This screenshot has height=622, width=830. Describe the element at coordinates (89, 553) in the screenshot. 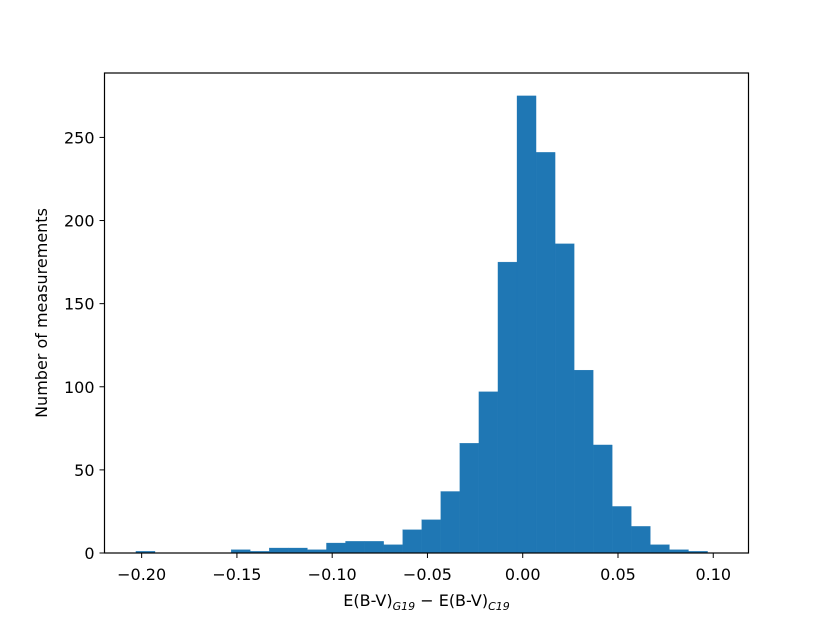

I see `y-tick-label: 0` at that location.